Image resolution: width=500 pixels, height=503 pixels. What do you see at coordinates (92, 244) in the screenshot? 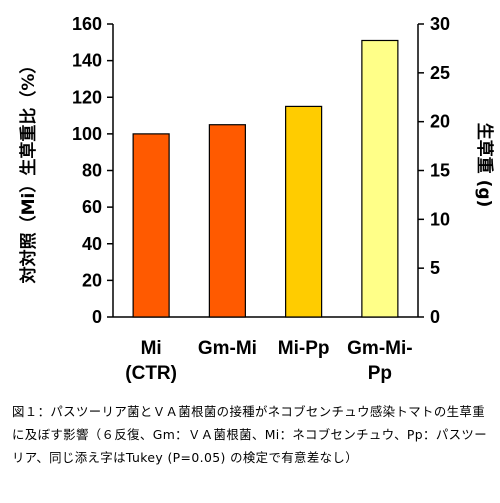
I see `y-tick-label: 40` at bounding box center [92, 244].